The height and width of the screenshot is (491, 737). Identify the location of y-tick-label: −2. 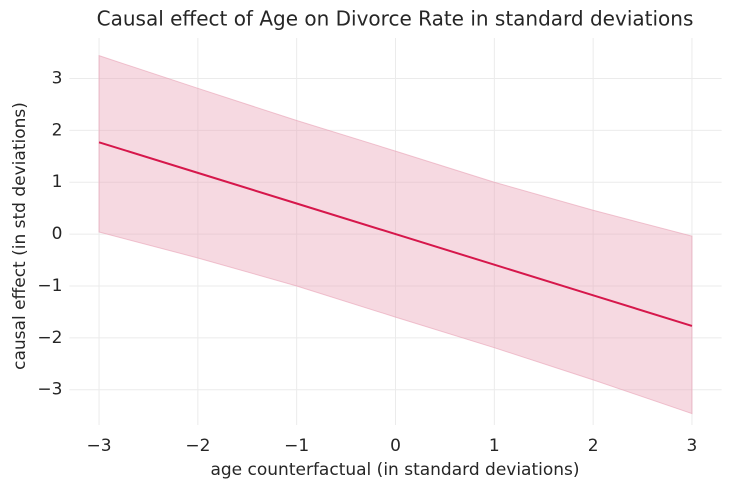
(49, 338).